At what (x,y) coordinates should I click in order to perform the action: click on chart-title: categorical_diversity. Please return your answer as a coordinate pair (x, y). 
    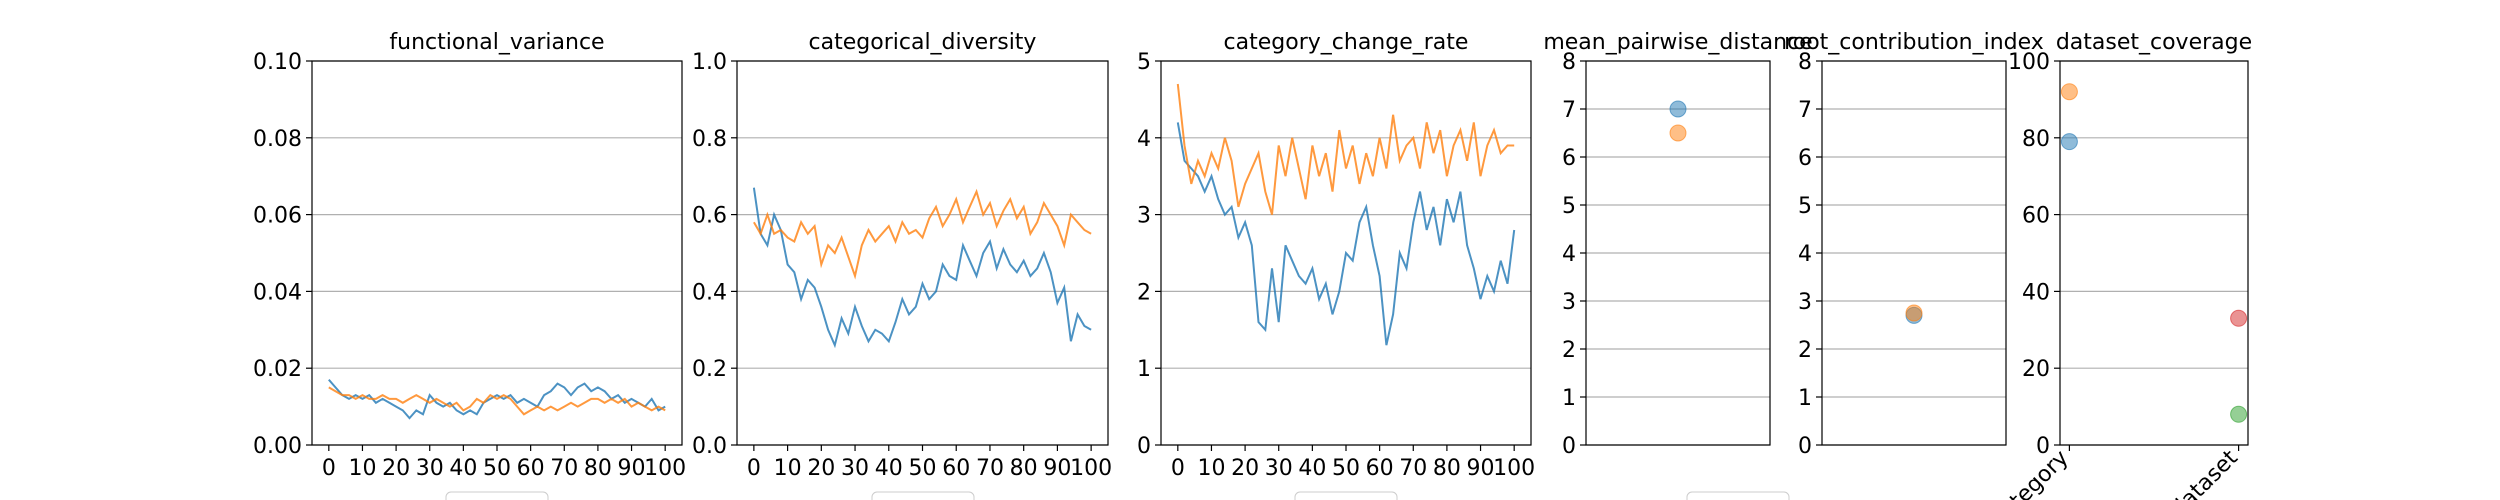
    Looking at the image, I should click on (923, 42).